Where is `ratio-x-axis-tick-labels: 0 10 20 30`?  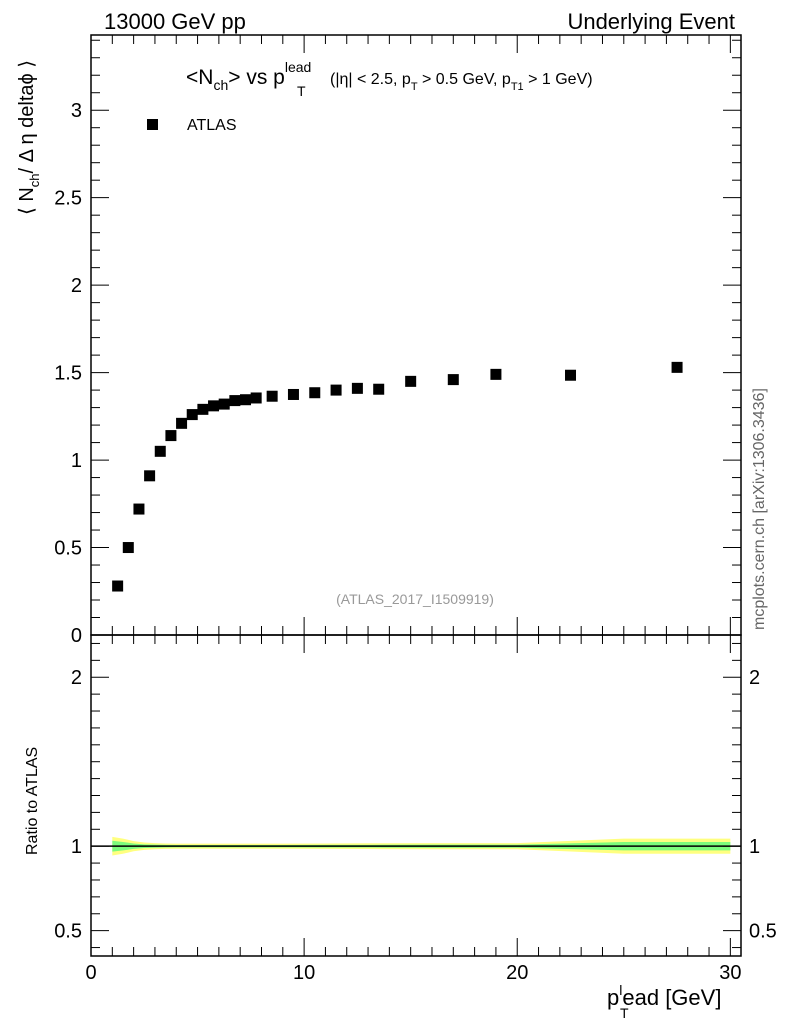
ratio-x-axis-tick-labels: 0 10 20 30 is located at coordinates (413, 973).